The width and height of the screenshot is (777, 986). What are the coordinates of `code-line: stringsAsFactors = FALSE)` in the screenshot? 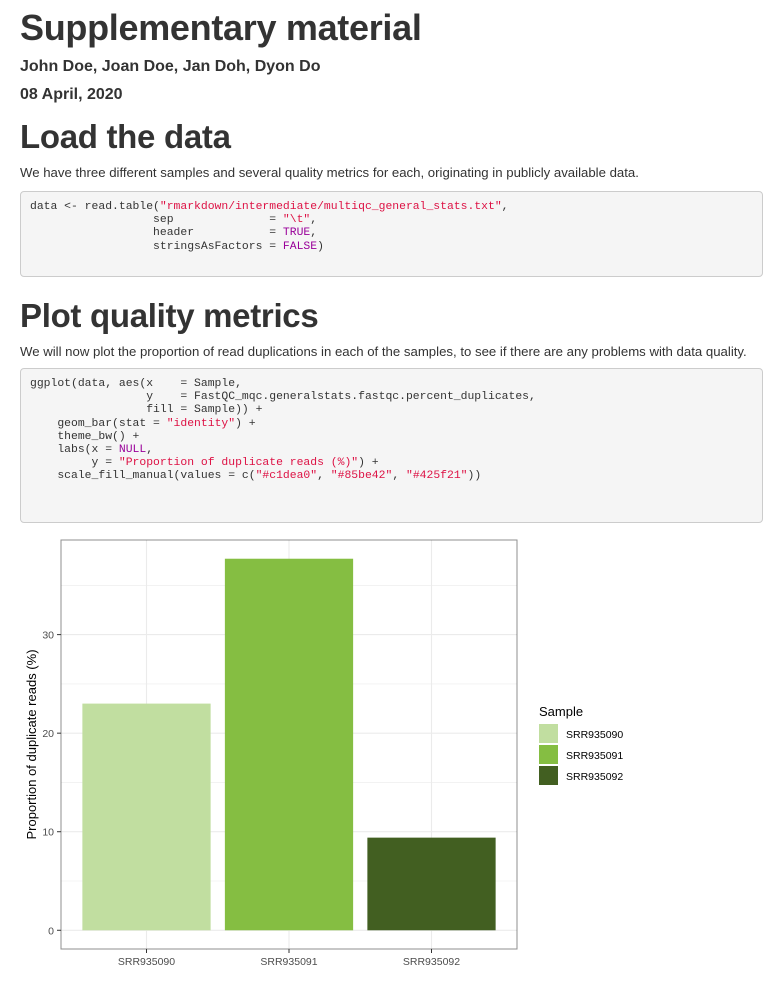 It's located at (177, 247).